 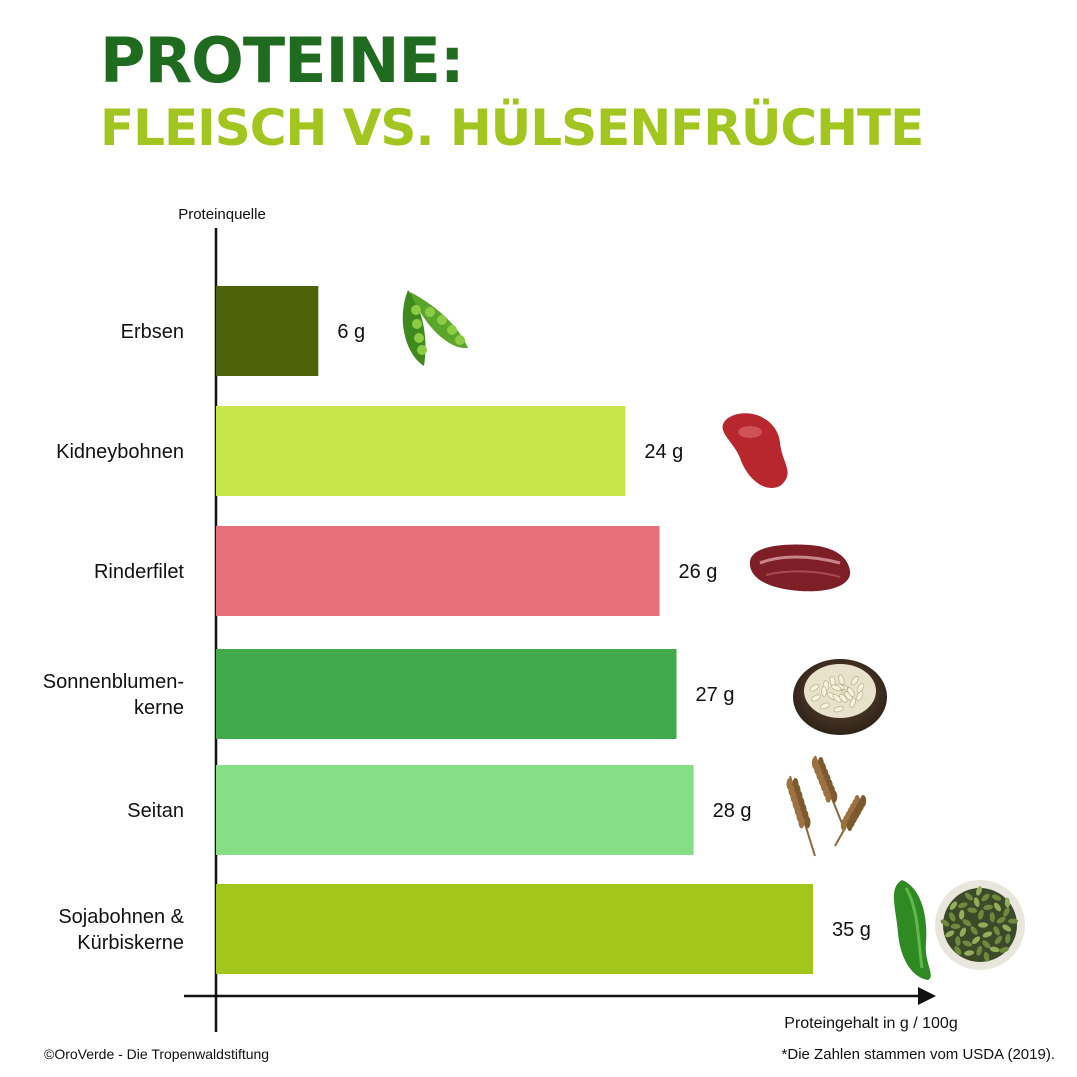 What do you see at coordinates (113, 695) in the screenshot?
I see `category-label: Sonnenblumen-kerne` at bounding box center [113, 695].